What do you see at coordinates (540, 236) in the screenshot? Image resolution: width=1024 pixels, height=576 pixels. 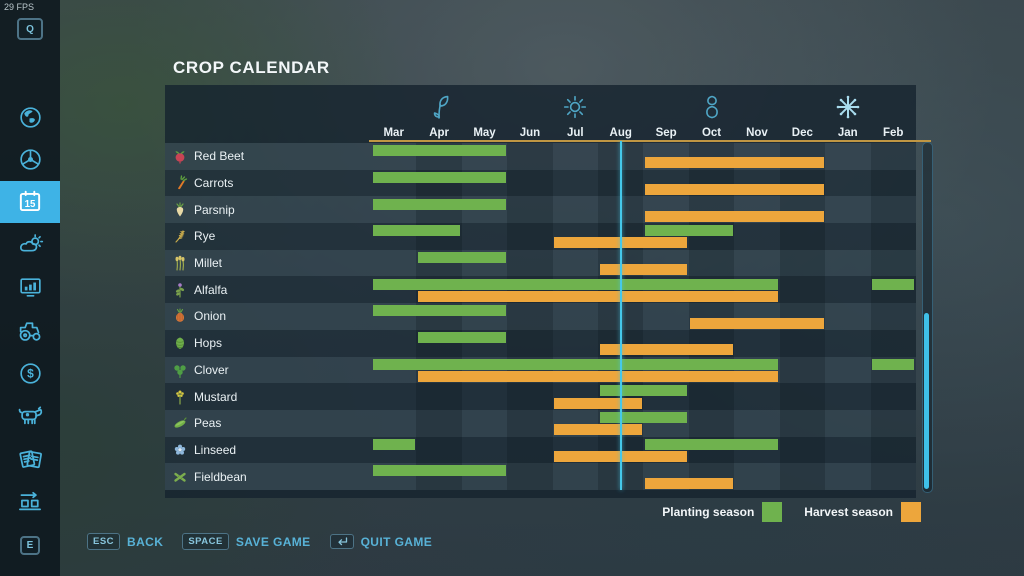 I see `crop-row-rye: Rye` at bounding box center [540, 236].